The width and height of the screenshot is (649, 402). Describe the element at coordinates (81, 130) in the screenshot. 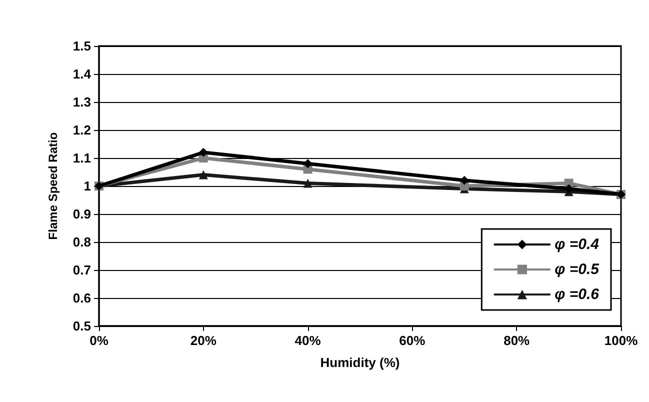

I see `y-tick-label: 1.2` at that location.